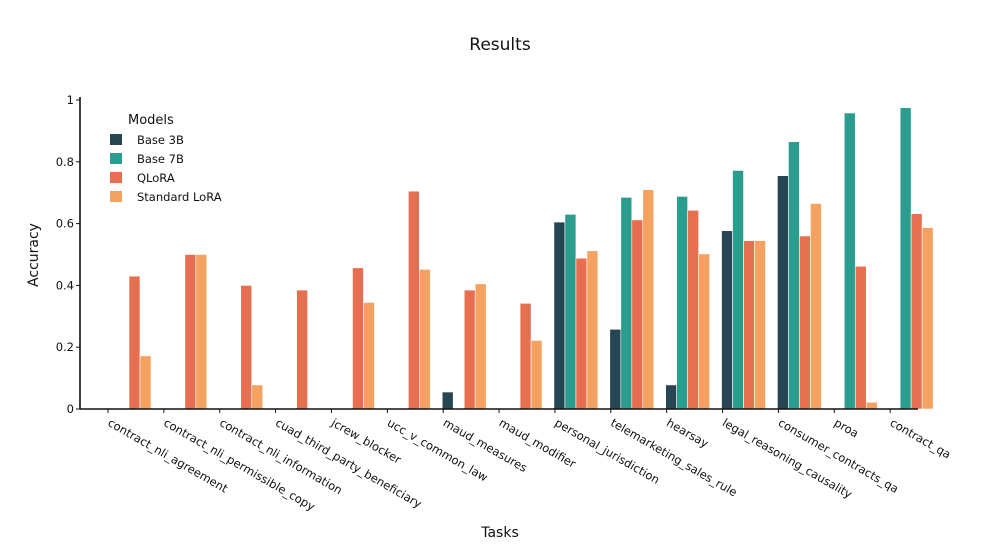  Describe the element at coordinates (500, 45) in the screenshot. I see `chart-title: Results` at that location.